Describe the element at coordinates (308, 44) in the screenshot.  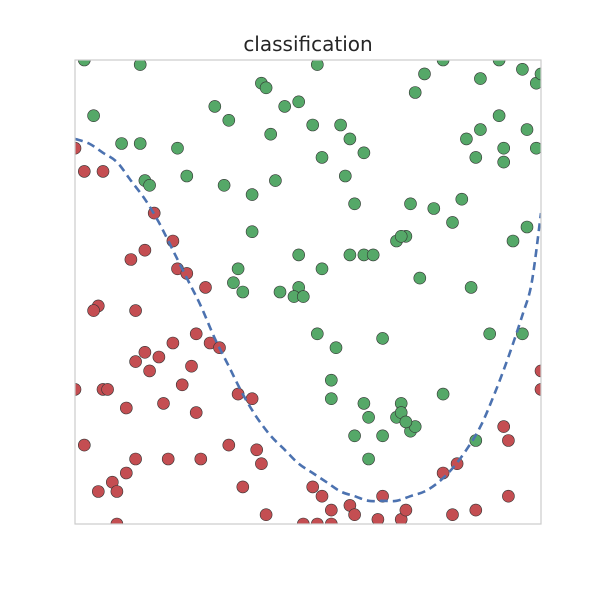
I see `chart-title: classification` at that location.